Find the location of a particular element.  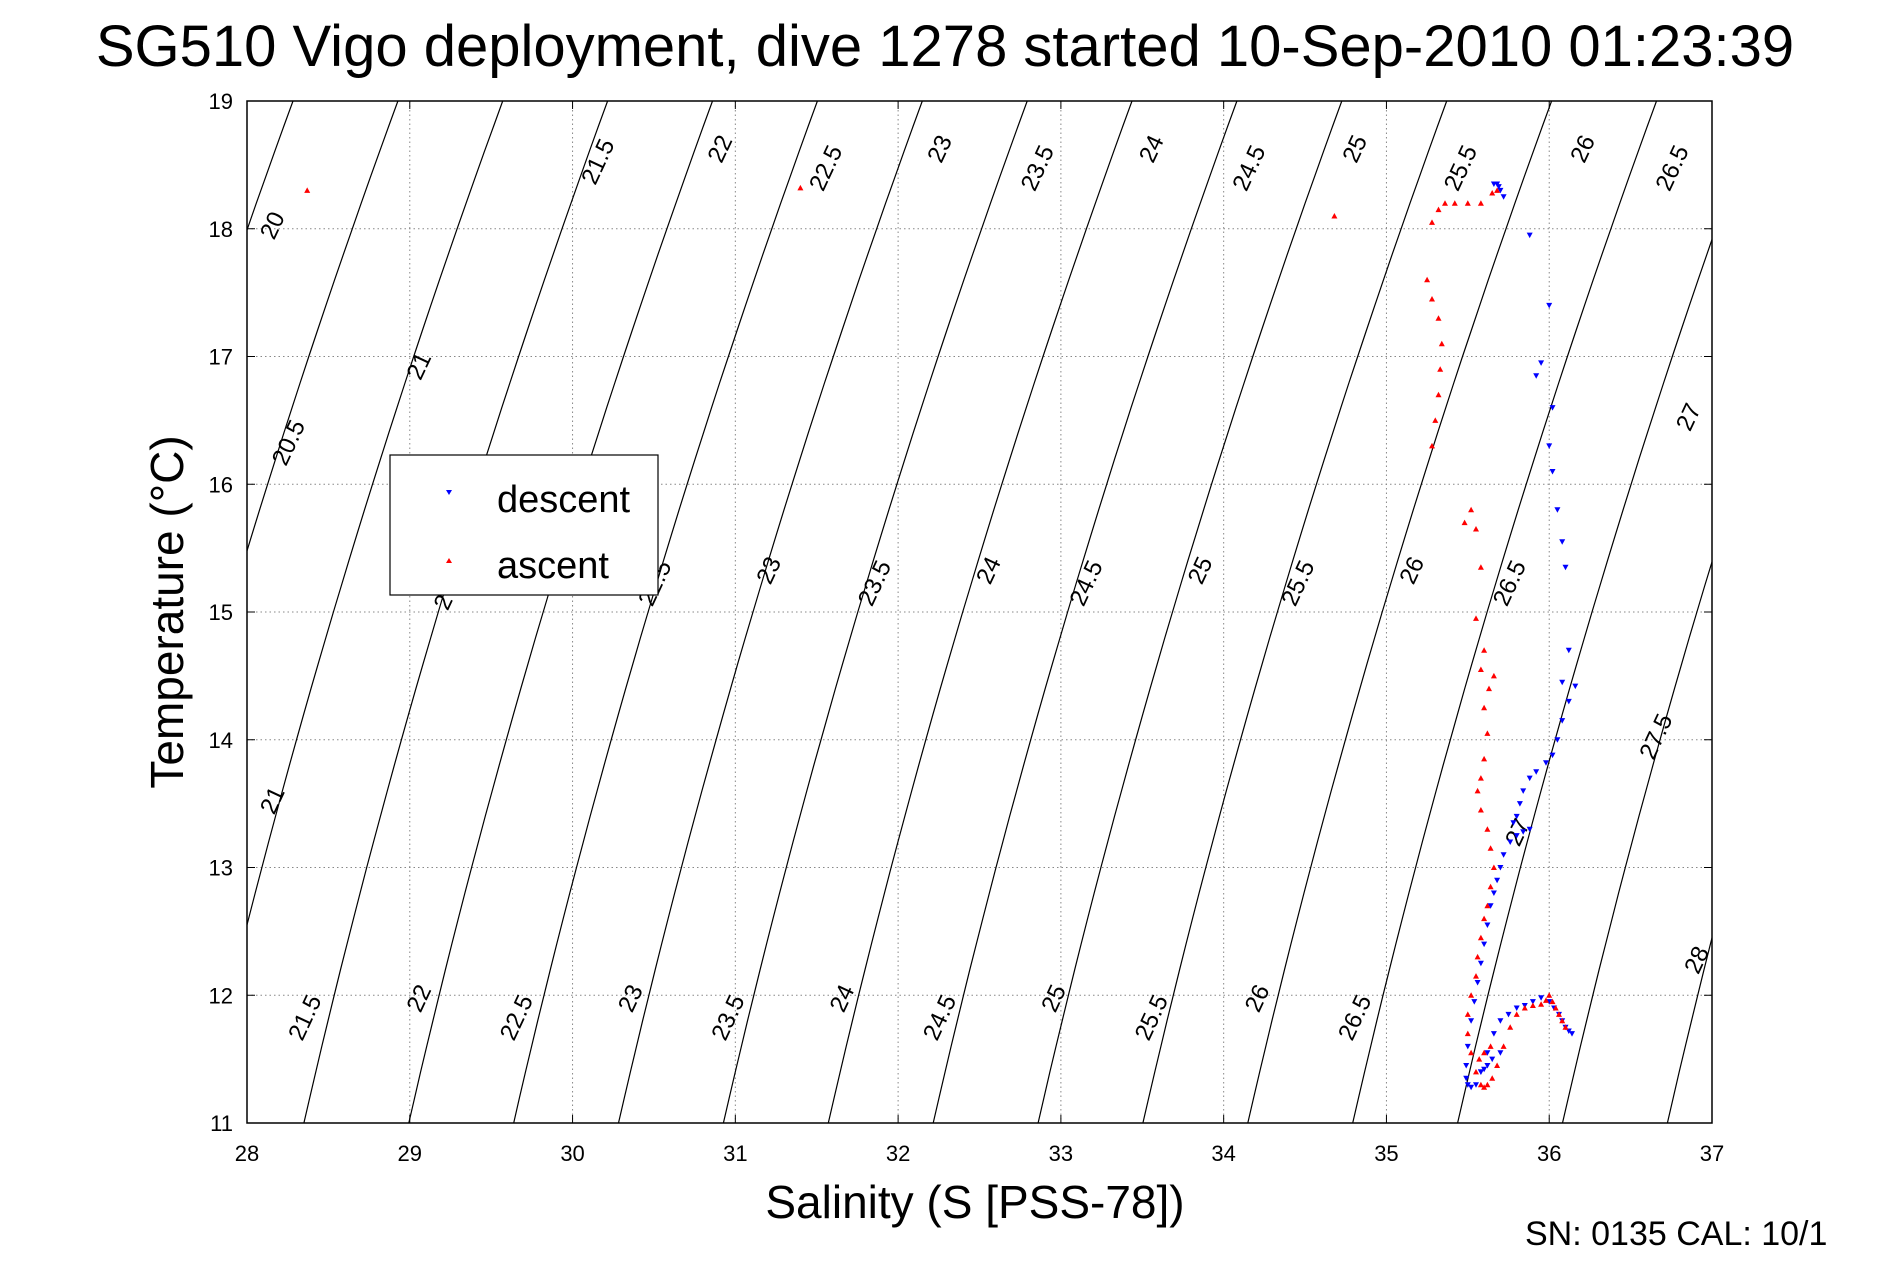

contour-label: 25.5 is located at coordinates (1461, 168).